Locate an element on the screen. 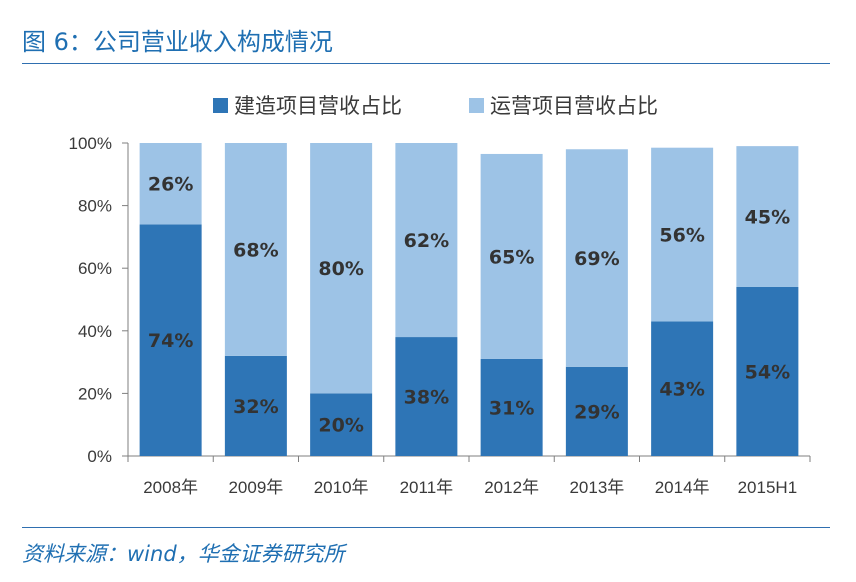 This screenshot has width=856, height=582. y-tick-label: 100% is located at coordinates (90, 143).